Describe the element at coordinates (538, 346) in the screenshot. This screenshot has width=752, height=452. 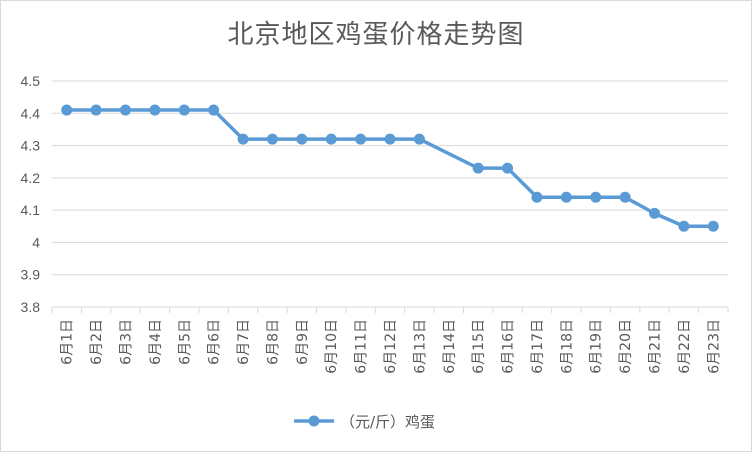
I see `x-tick-label: 6月17日` at that location.